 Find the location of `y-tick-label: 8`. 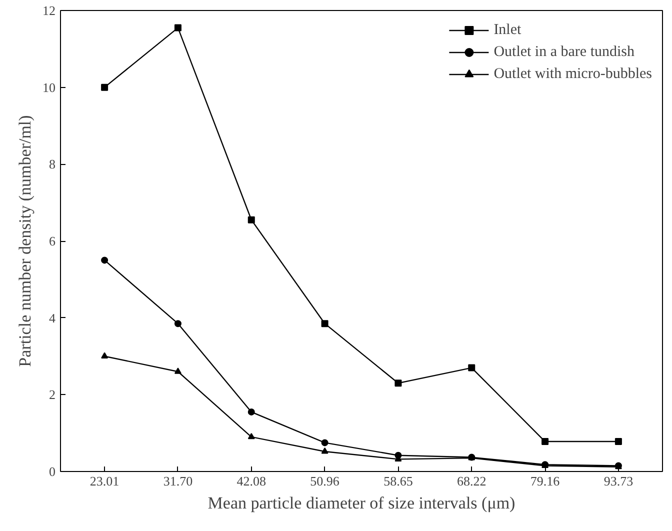

y-tick-label: 8 is located at coordinates (52, 164).